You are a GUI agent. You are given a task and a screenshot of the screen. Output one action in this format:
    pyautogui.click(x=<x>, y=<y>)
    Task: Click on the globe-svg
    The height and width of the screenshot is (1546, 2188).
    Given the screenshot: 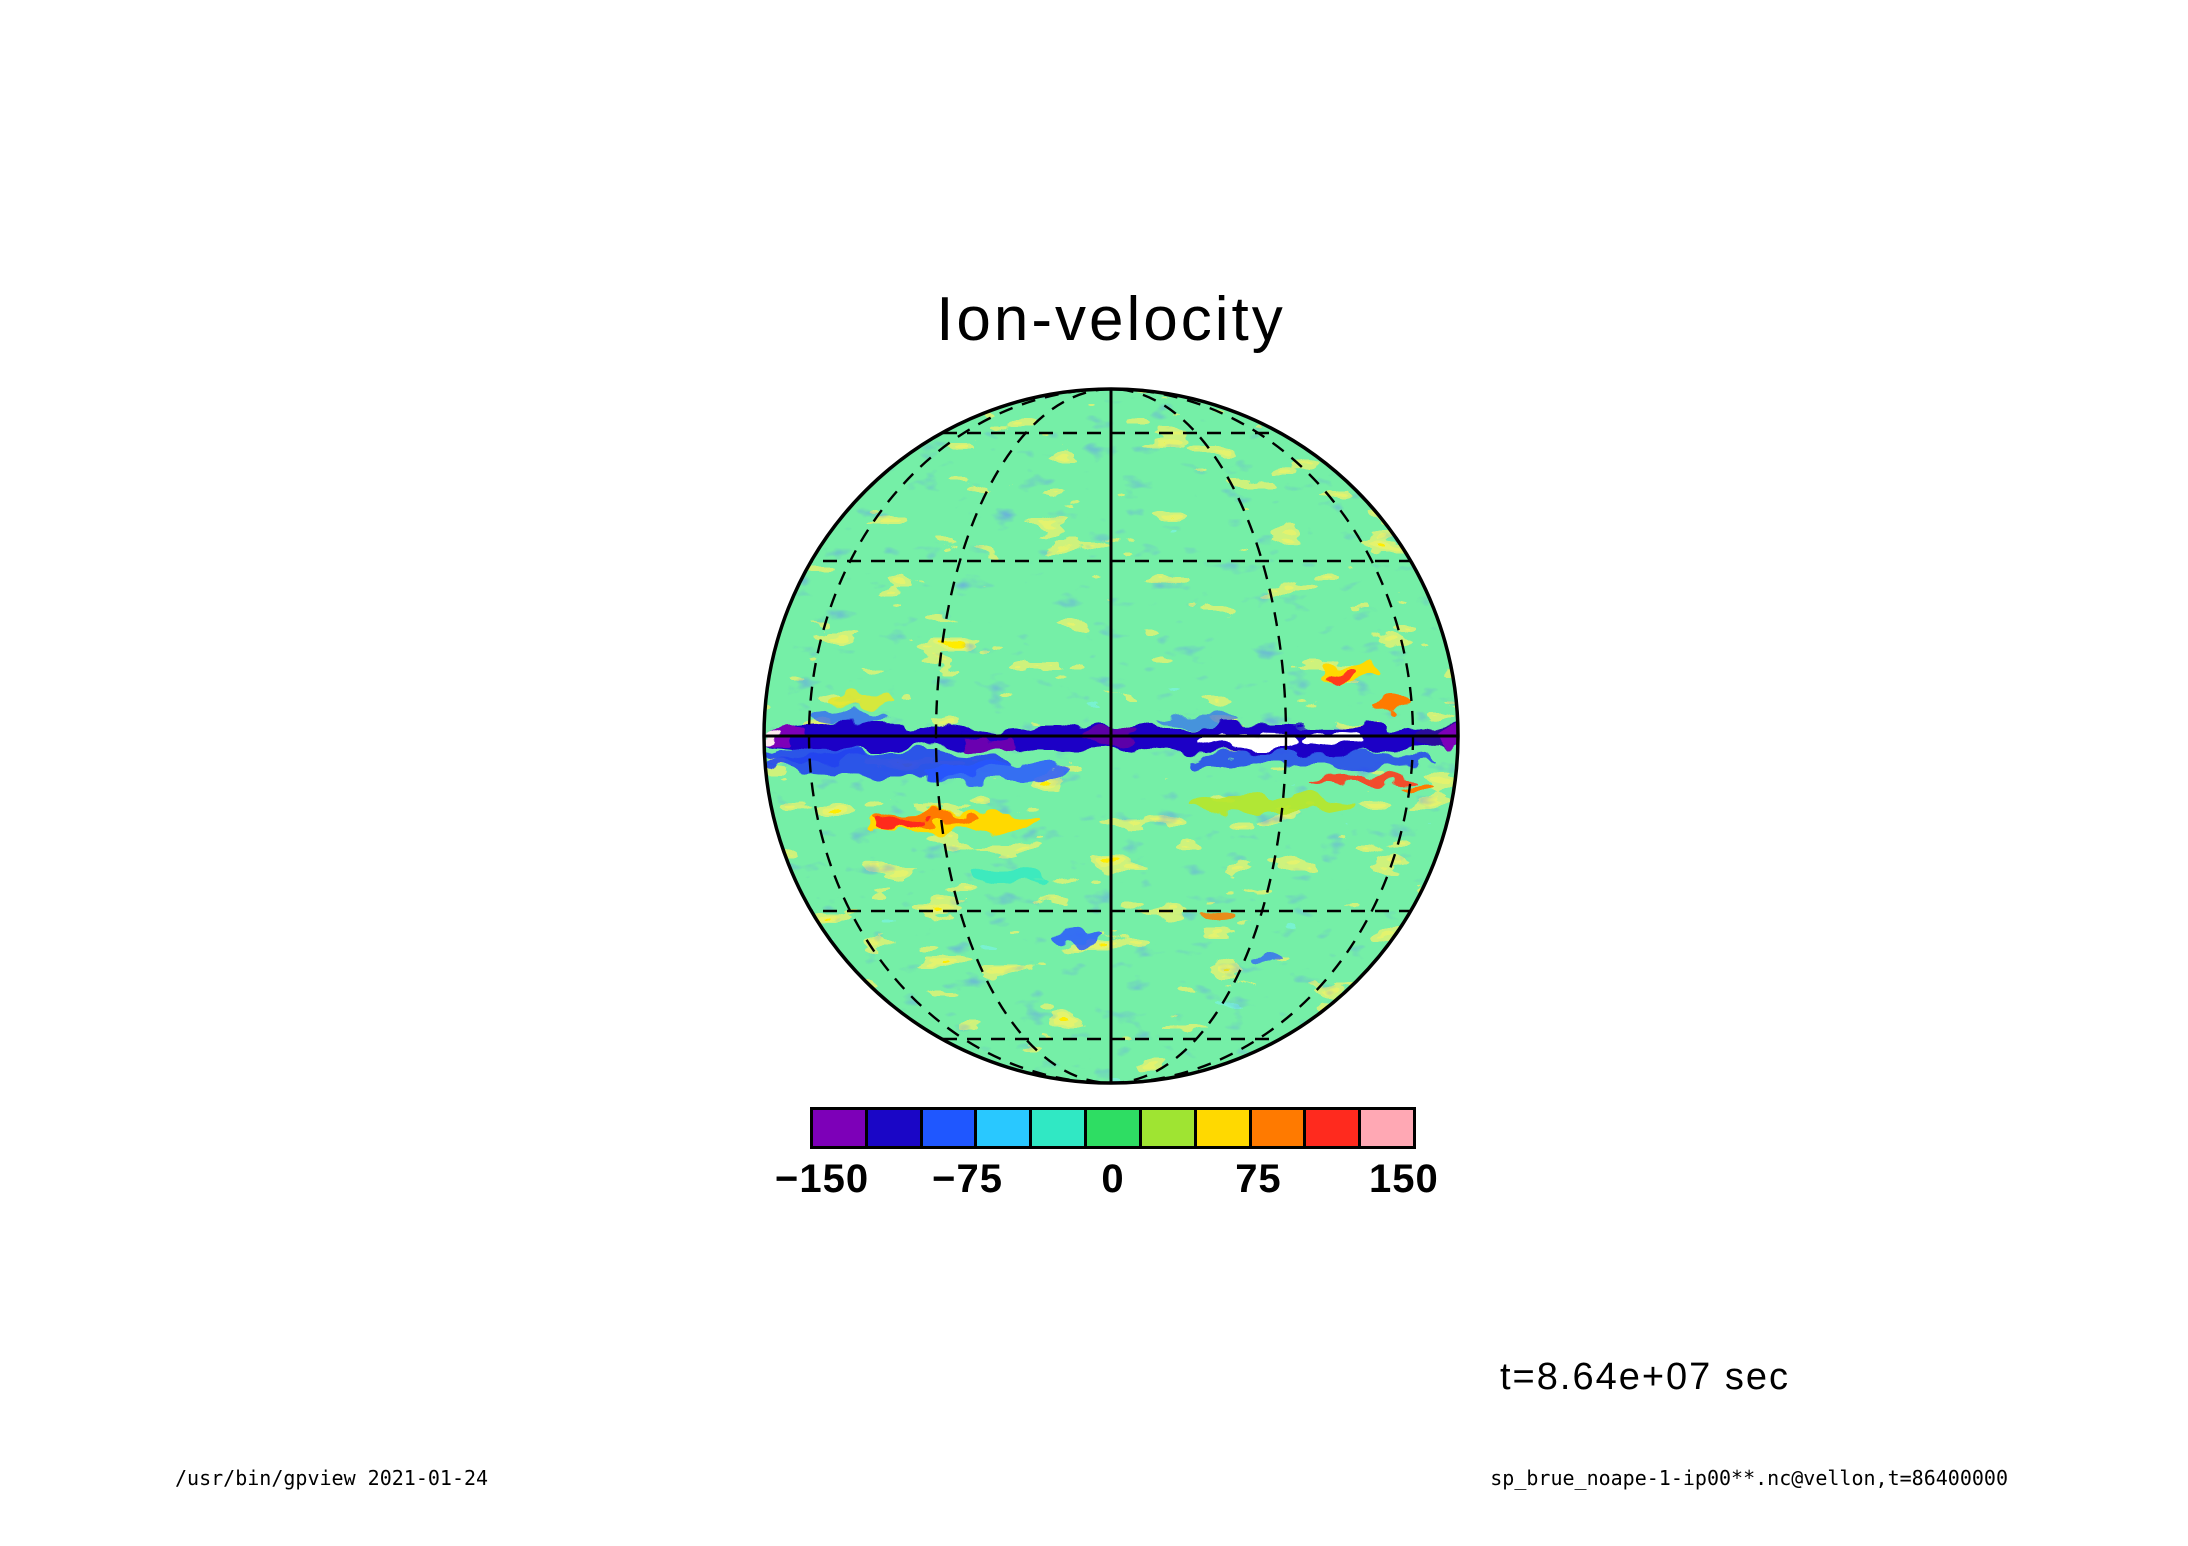 What is the action you would take?
    pyautogui.click(x=1111, y=736)
    